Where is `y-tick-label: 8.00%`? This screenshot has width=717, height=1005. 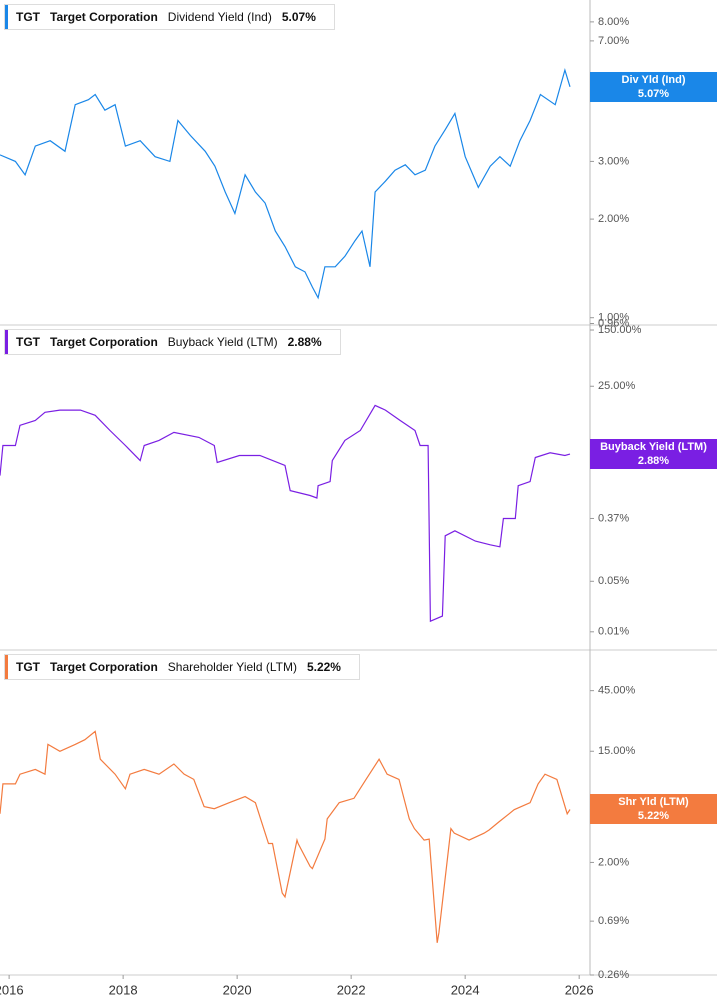 y-tick-label: 8.00% is located at coordinates (613, 22).